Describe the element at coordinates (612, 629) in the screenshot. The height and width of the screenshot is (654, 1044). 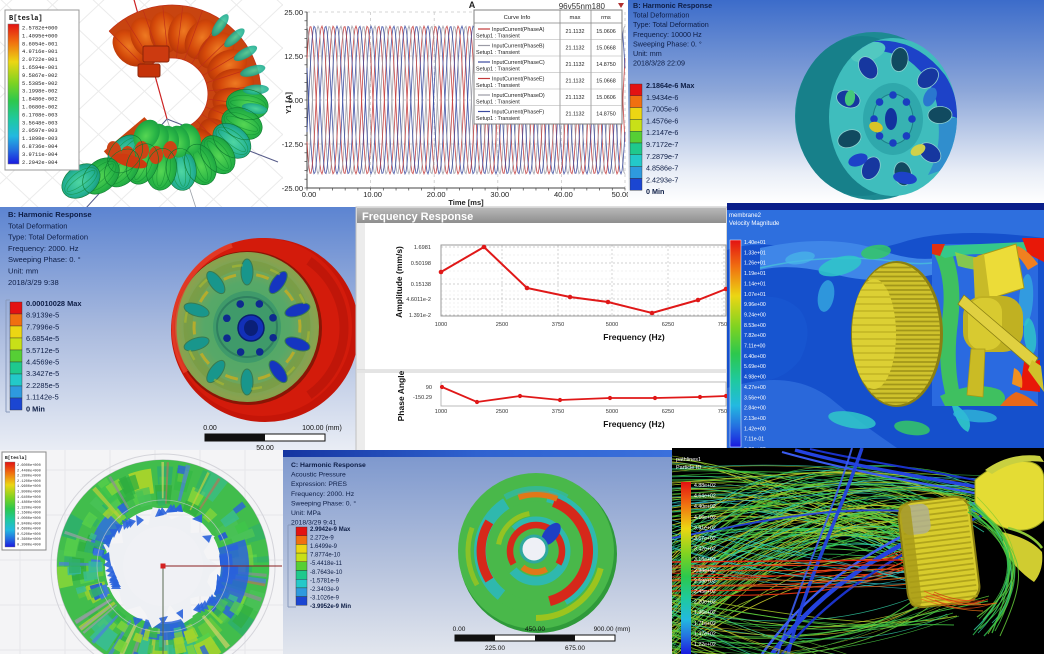
I see `svg-text: 900.00 (mm)` at that location.